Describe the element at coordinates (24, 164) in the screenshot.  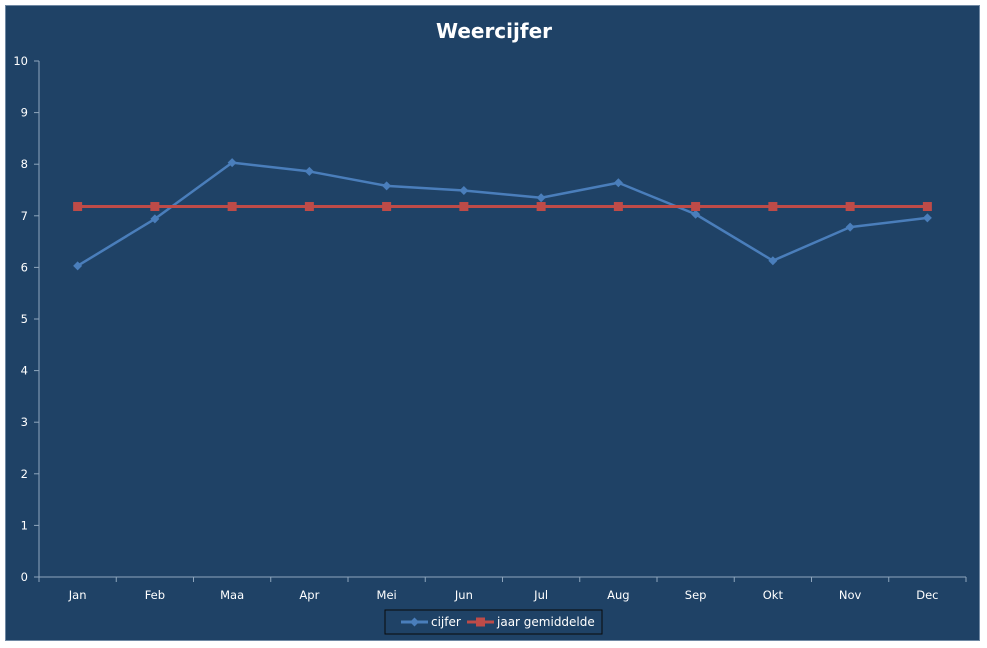
I see `y-tick-label: 8` at that location.